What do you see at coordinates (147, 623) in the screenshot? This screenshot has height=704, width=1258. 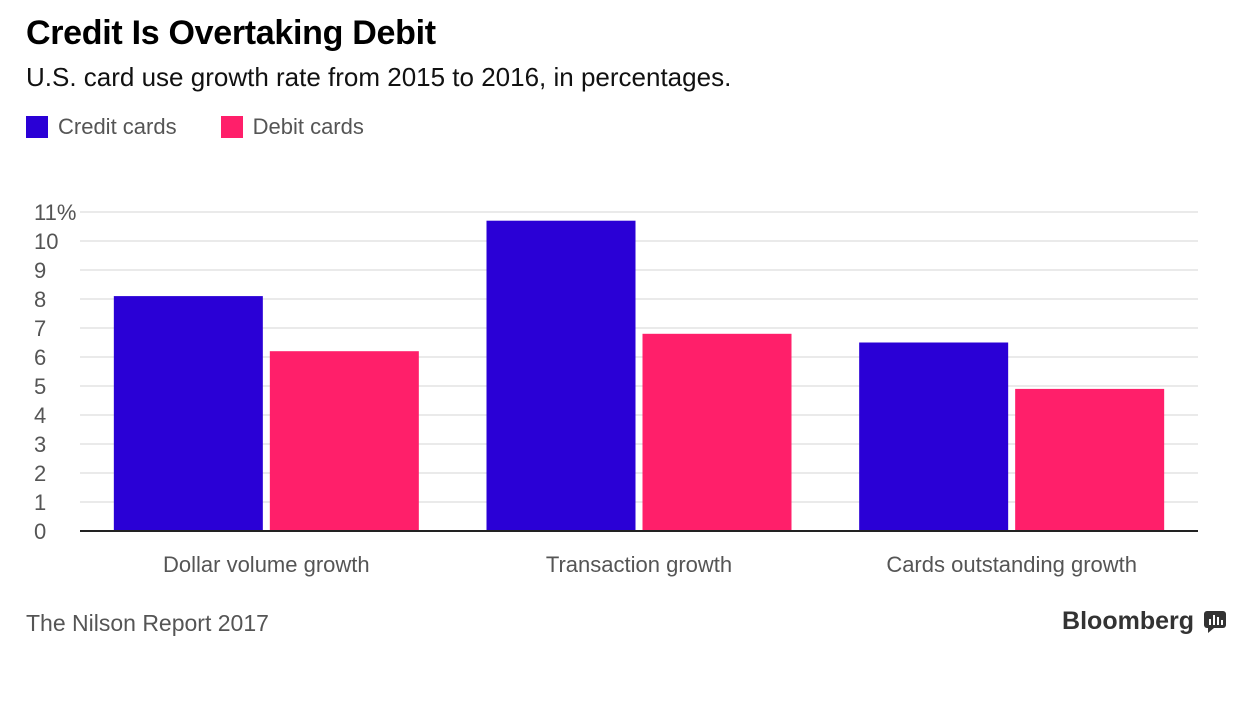 I see `source-note: The Nilson Report 2017` at bounding box center [147, 623].